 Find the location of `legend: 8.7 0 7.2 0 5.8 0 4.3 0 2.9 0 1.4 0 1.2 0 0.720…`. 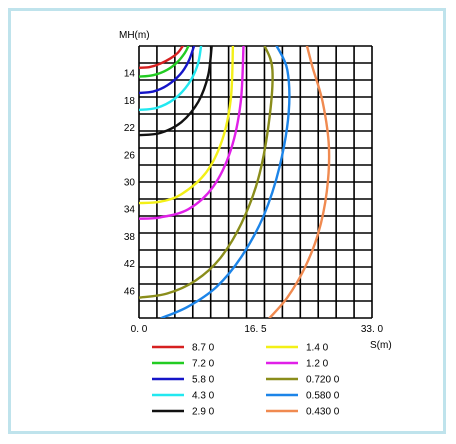

legend: 8.7 0 7.2 0 5.8 0 4.3 0 2.9 0 1.4 0 1.2 0 0.720… is located at coordinates (246, 380).